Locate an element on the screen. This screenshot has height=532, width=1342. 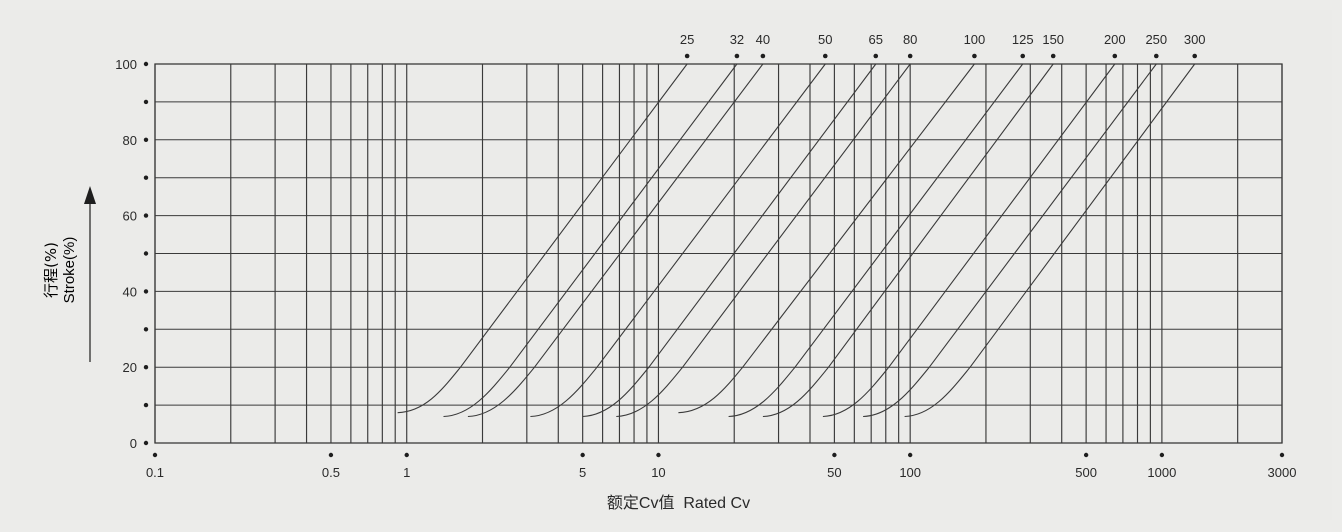
x-axis-title: 额定Cv值 Rated Cv is located at coordinates (678, 503).